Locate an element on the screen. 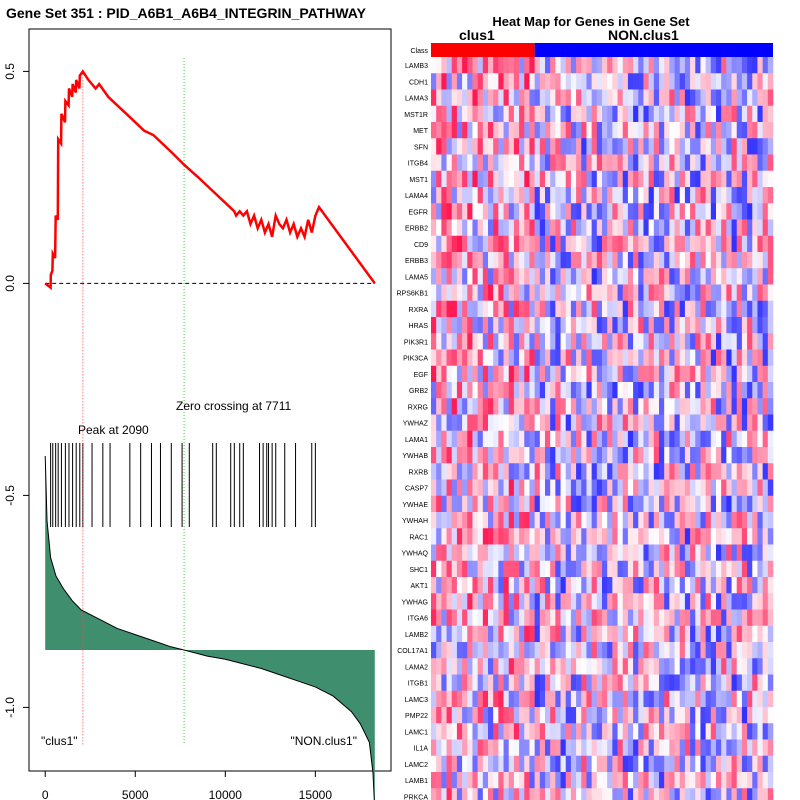 This screenshot has width=800, height=800. gene-label: HRAS is located at coordinates (419, 326).